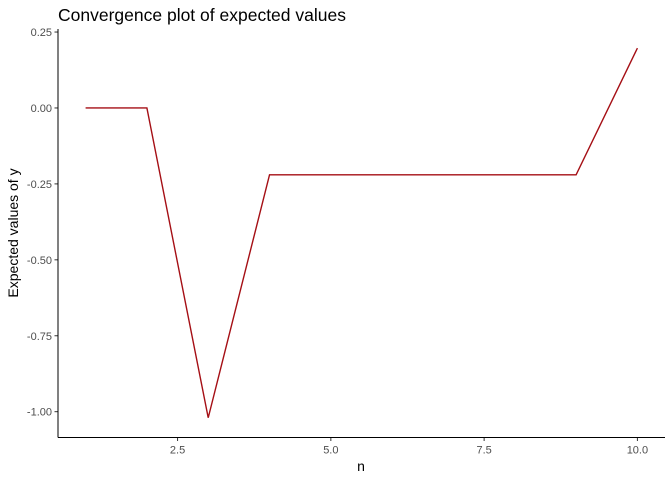 This screenshot has width=672, height=480. What do you see at coordinates (361, 466) in the screenshot?
I see `x-axis-title: n` at bounding box center [361, 466].